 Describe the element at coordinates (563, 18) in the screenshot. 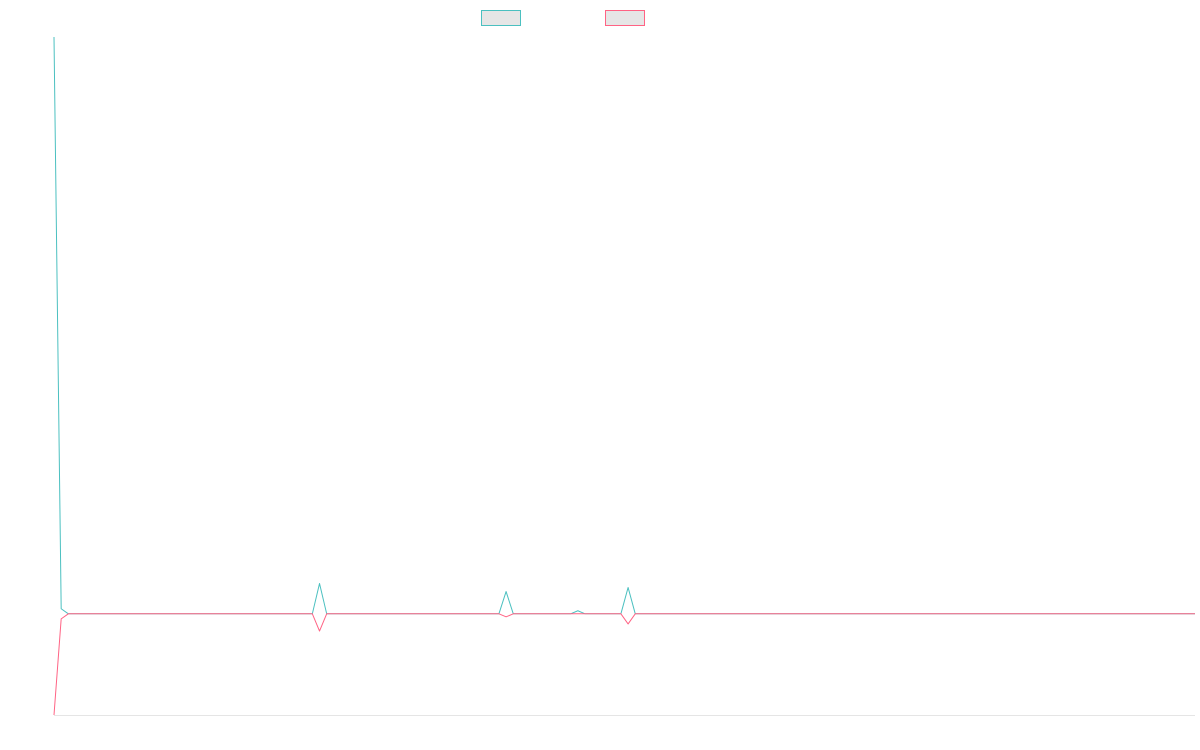

I see `legend` at that location.